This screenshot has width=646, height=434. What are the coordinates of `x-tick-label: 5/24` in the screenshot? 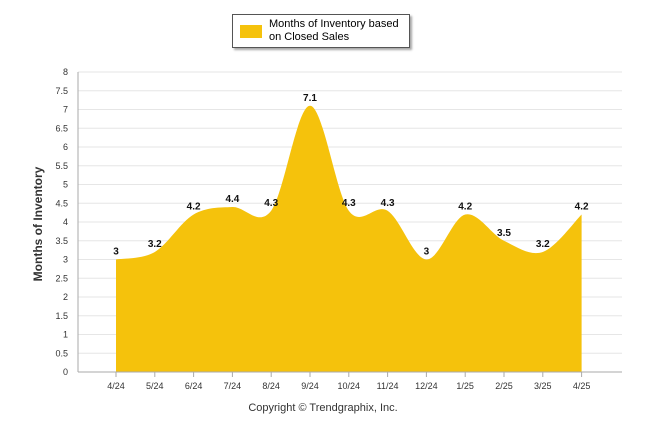 It's located at (155, 386).